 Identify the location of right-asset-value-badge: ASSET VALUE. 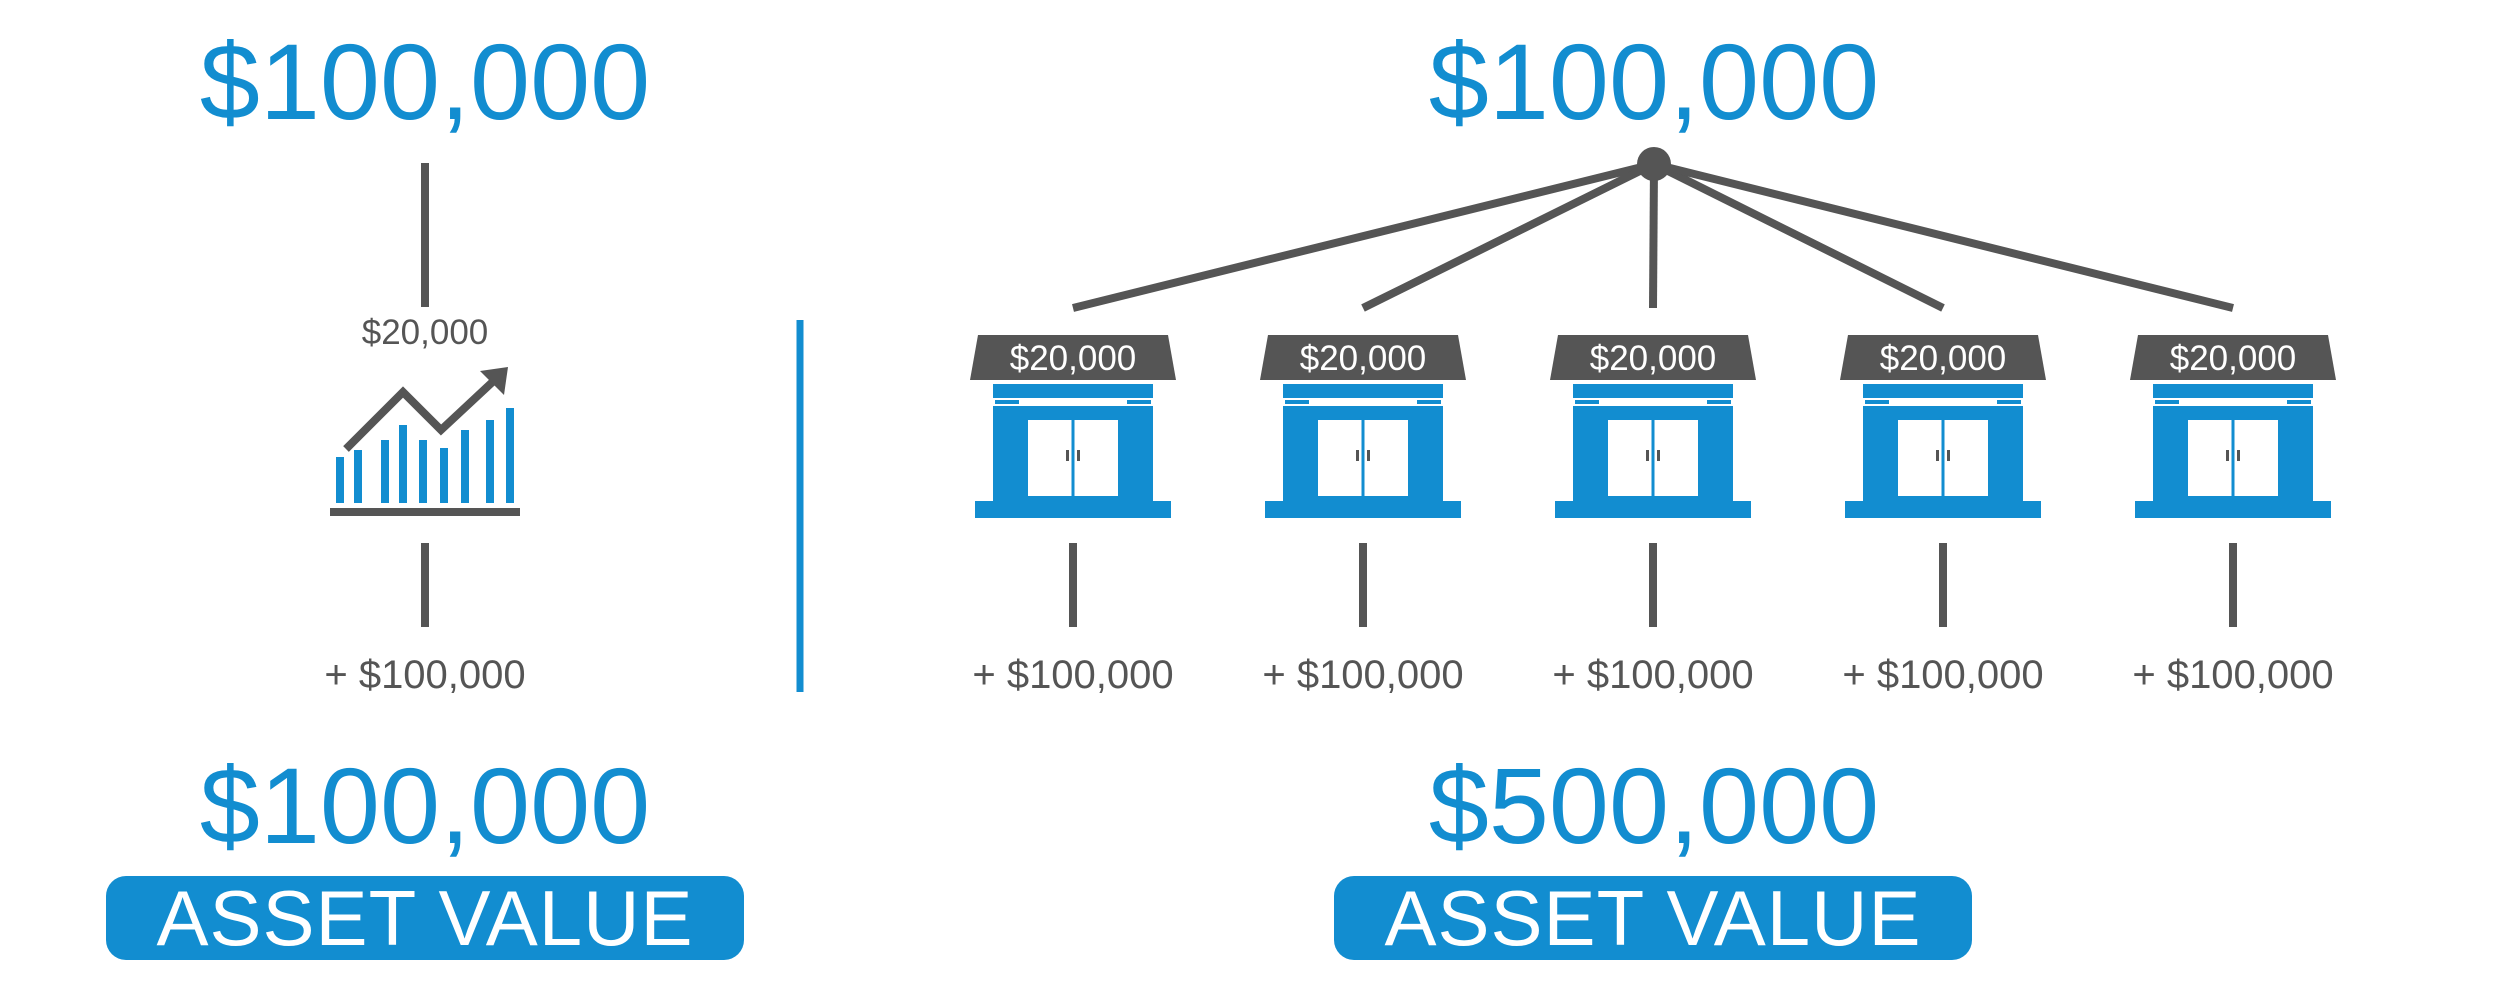
(1653, 918).